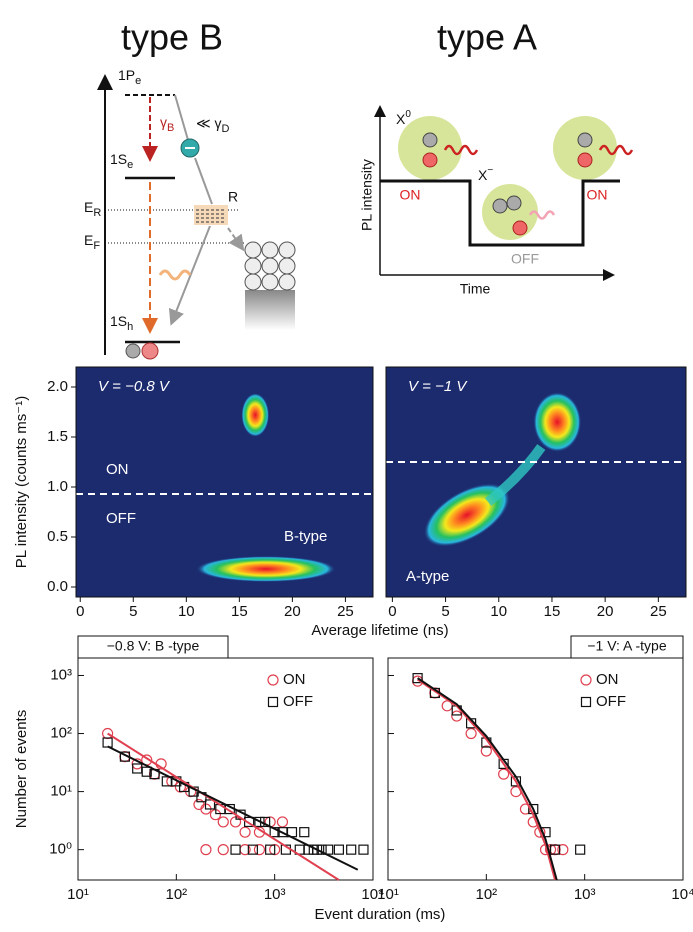 The width and height of the screenshot is (693, 932). What do you see at coordinates (485, 174) in the screenshot?
I see `label: X−` at bounding box center [485, 174].